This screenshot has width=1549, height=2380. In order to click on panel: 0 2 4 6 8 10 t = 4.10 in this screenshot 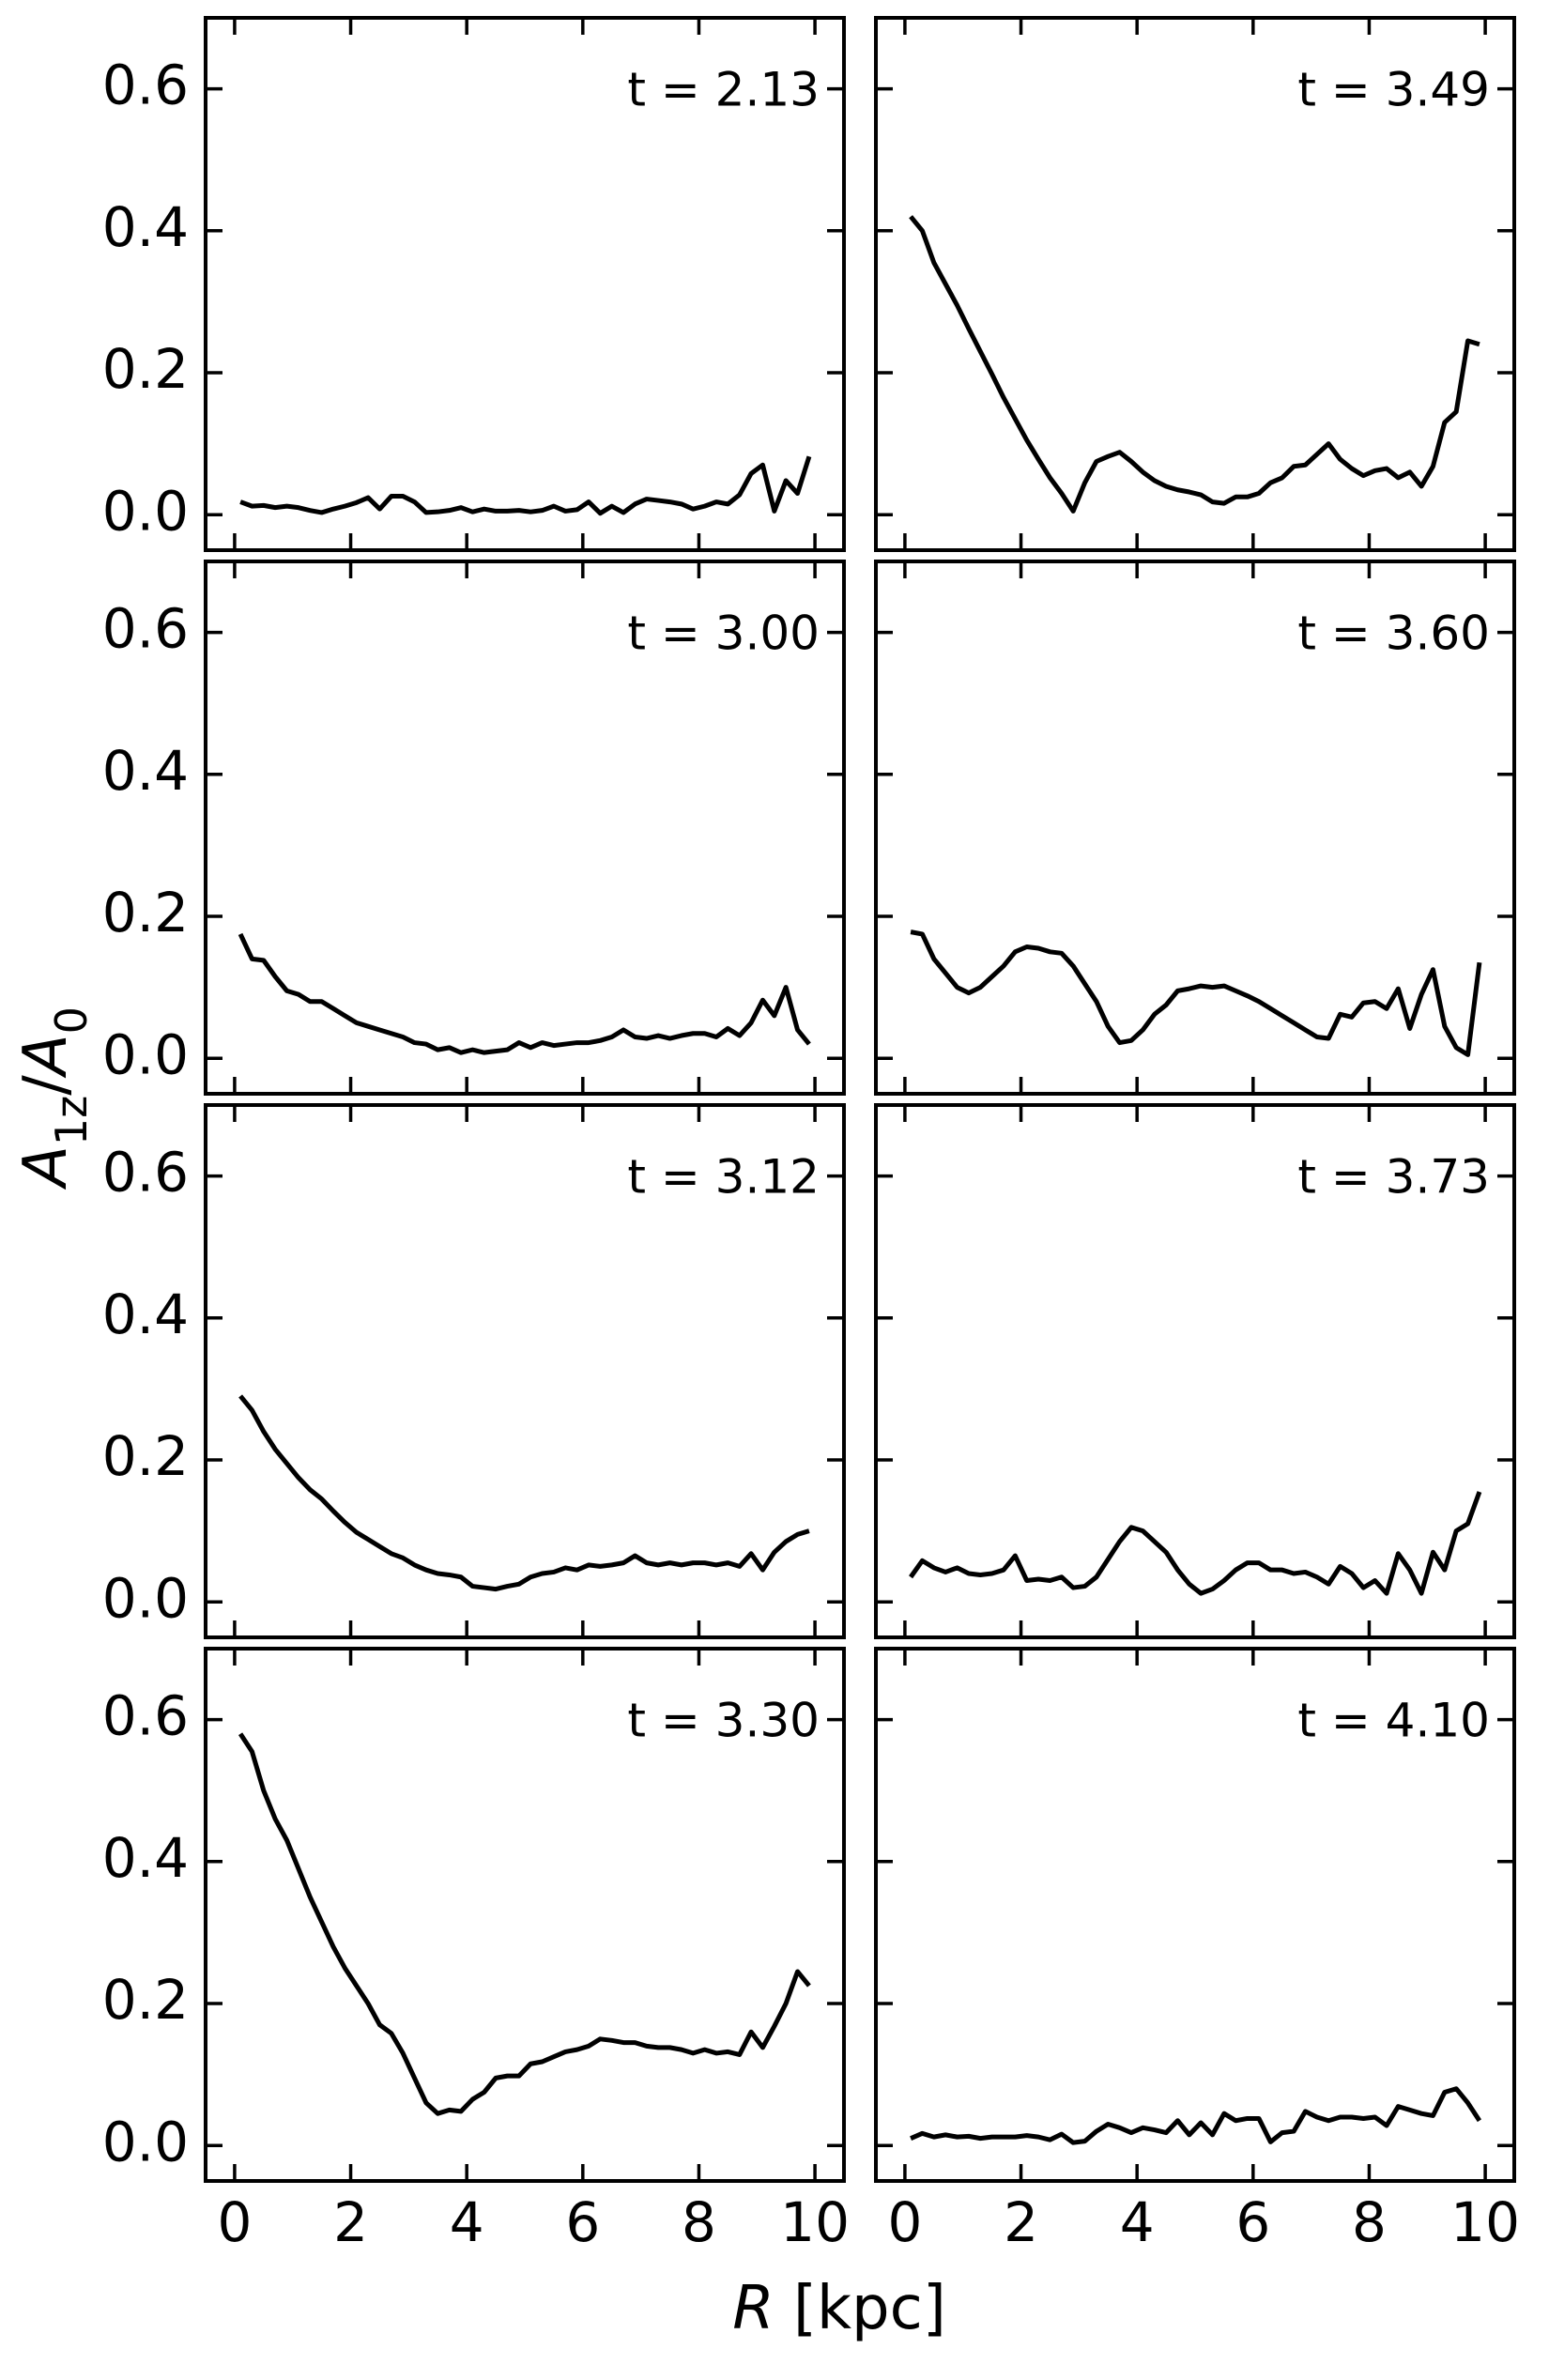, I will do `click(1197, 1950)`.